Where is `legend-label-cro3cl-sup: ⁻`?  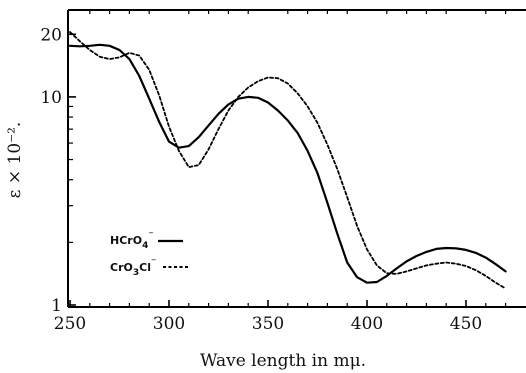 legend-label-cro3cl-sup: ⁻ is located at coordinates (153, 262).